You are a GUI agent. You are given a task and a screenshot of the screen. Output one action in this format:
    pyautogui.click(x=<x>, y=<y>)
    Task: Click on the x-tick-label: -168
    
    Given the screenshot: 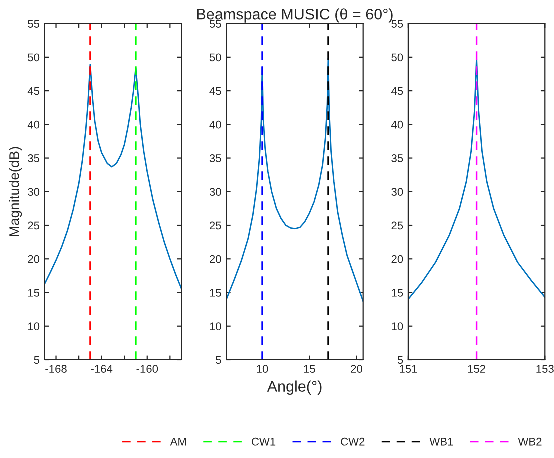 What is the action you would take?
    pyautogui.click(x=56, y=369)
    